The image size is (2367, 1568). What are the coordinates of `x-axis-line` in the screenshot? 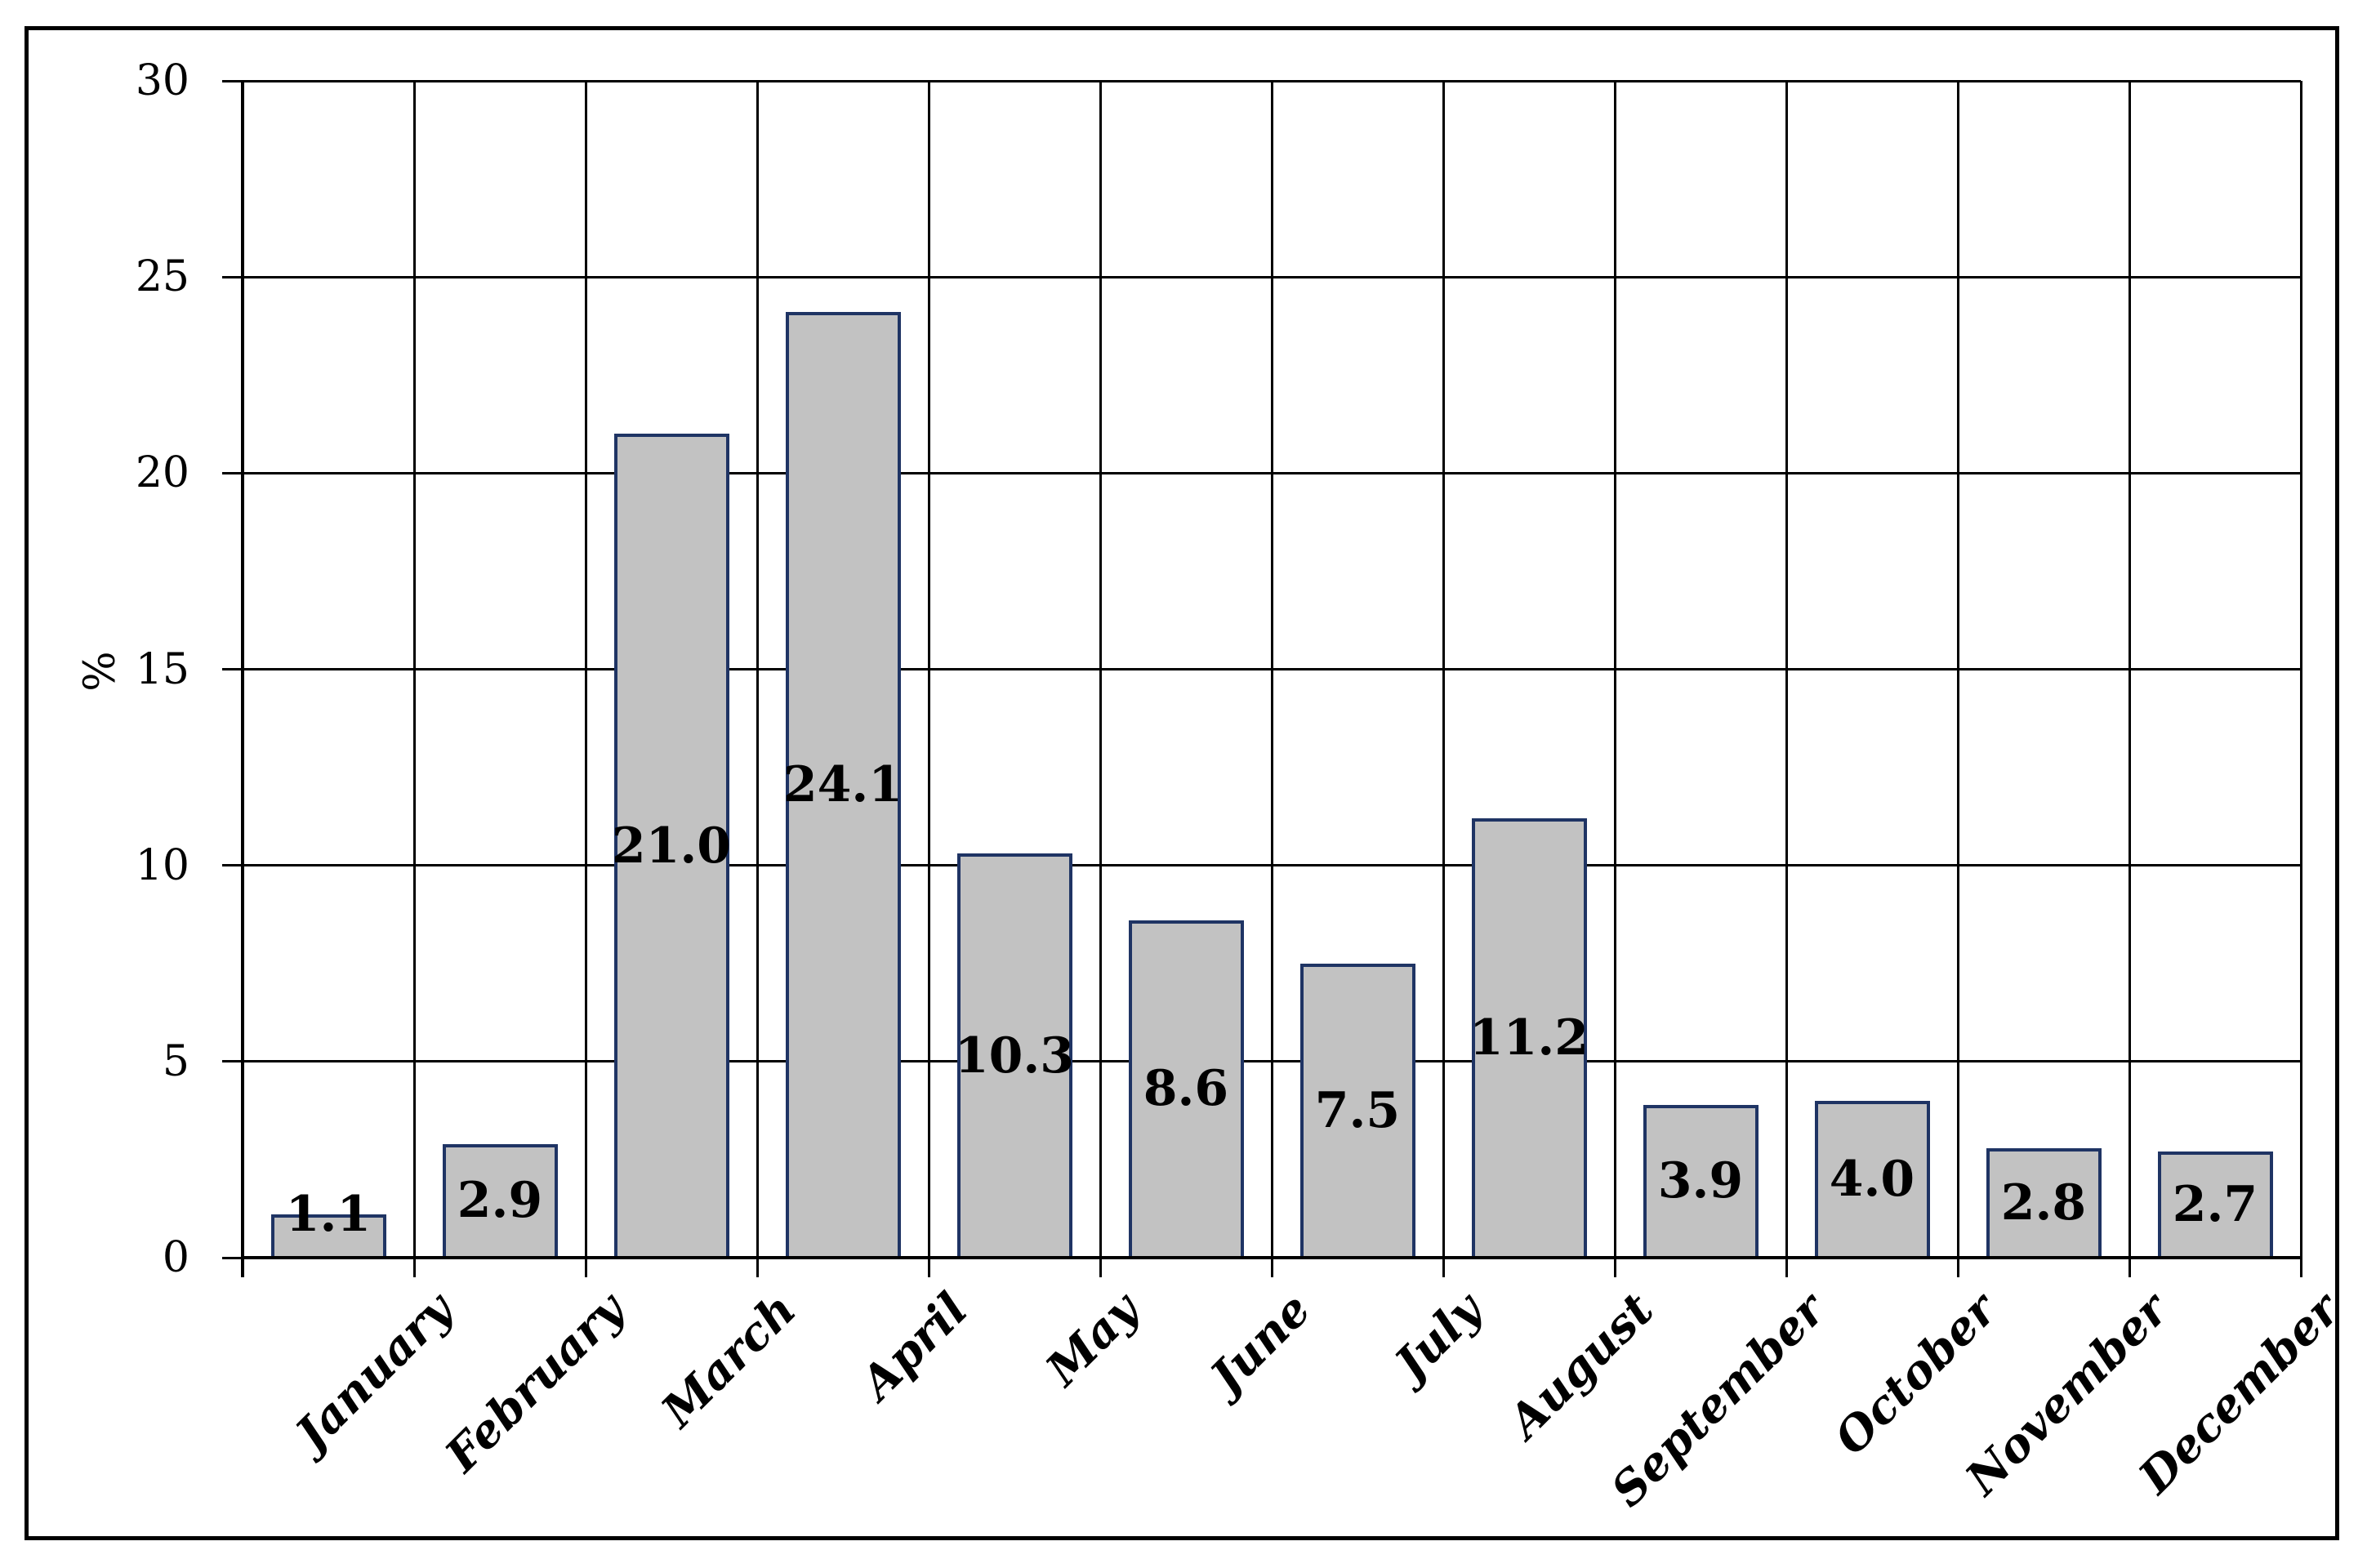 It's located at (1271, 1257).